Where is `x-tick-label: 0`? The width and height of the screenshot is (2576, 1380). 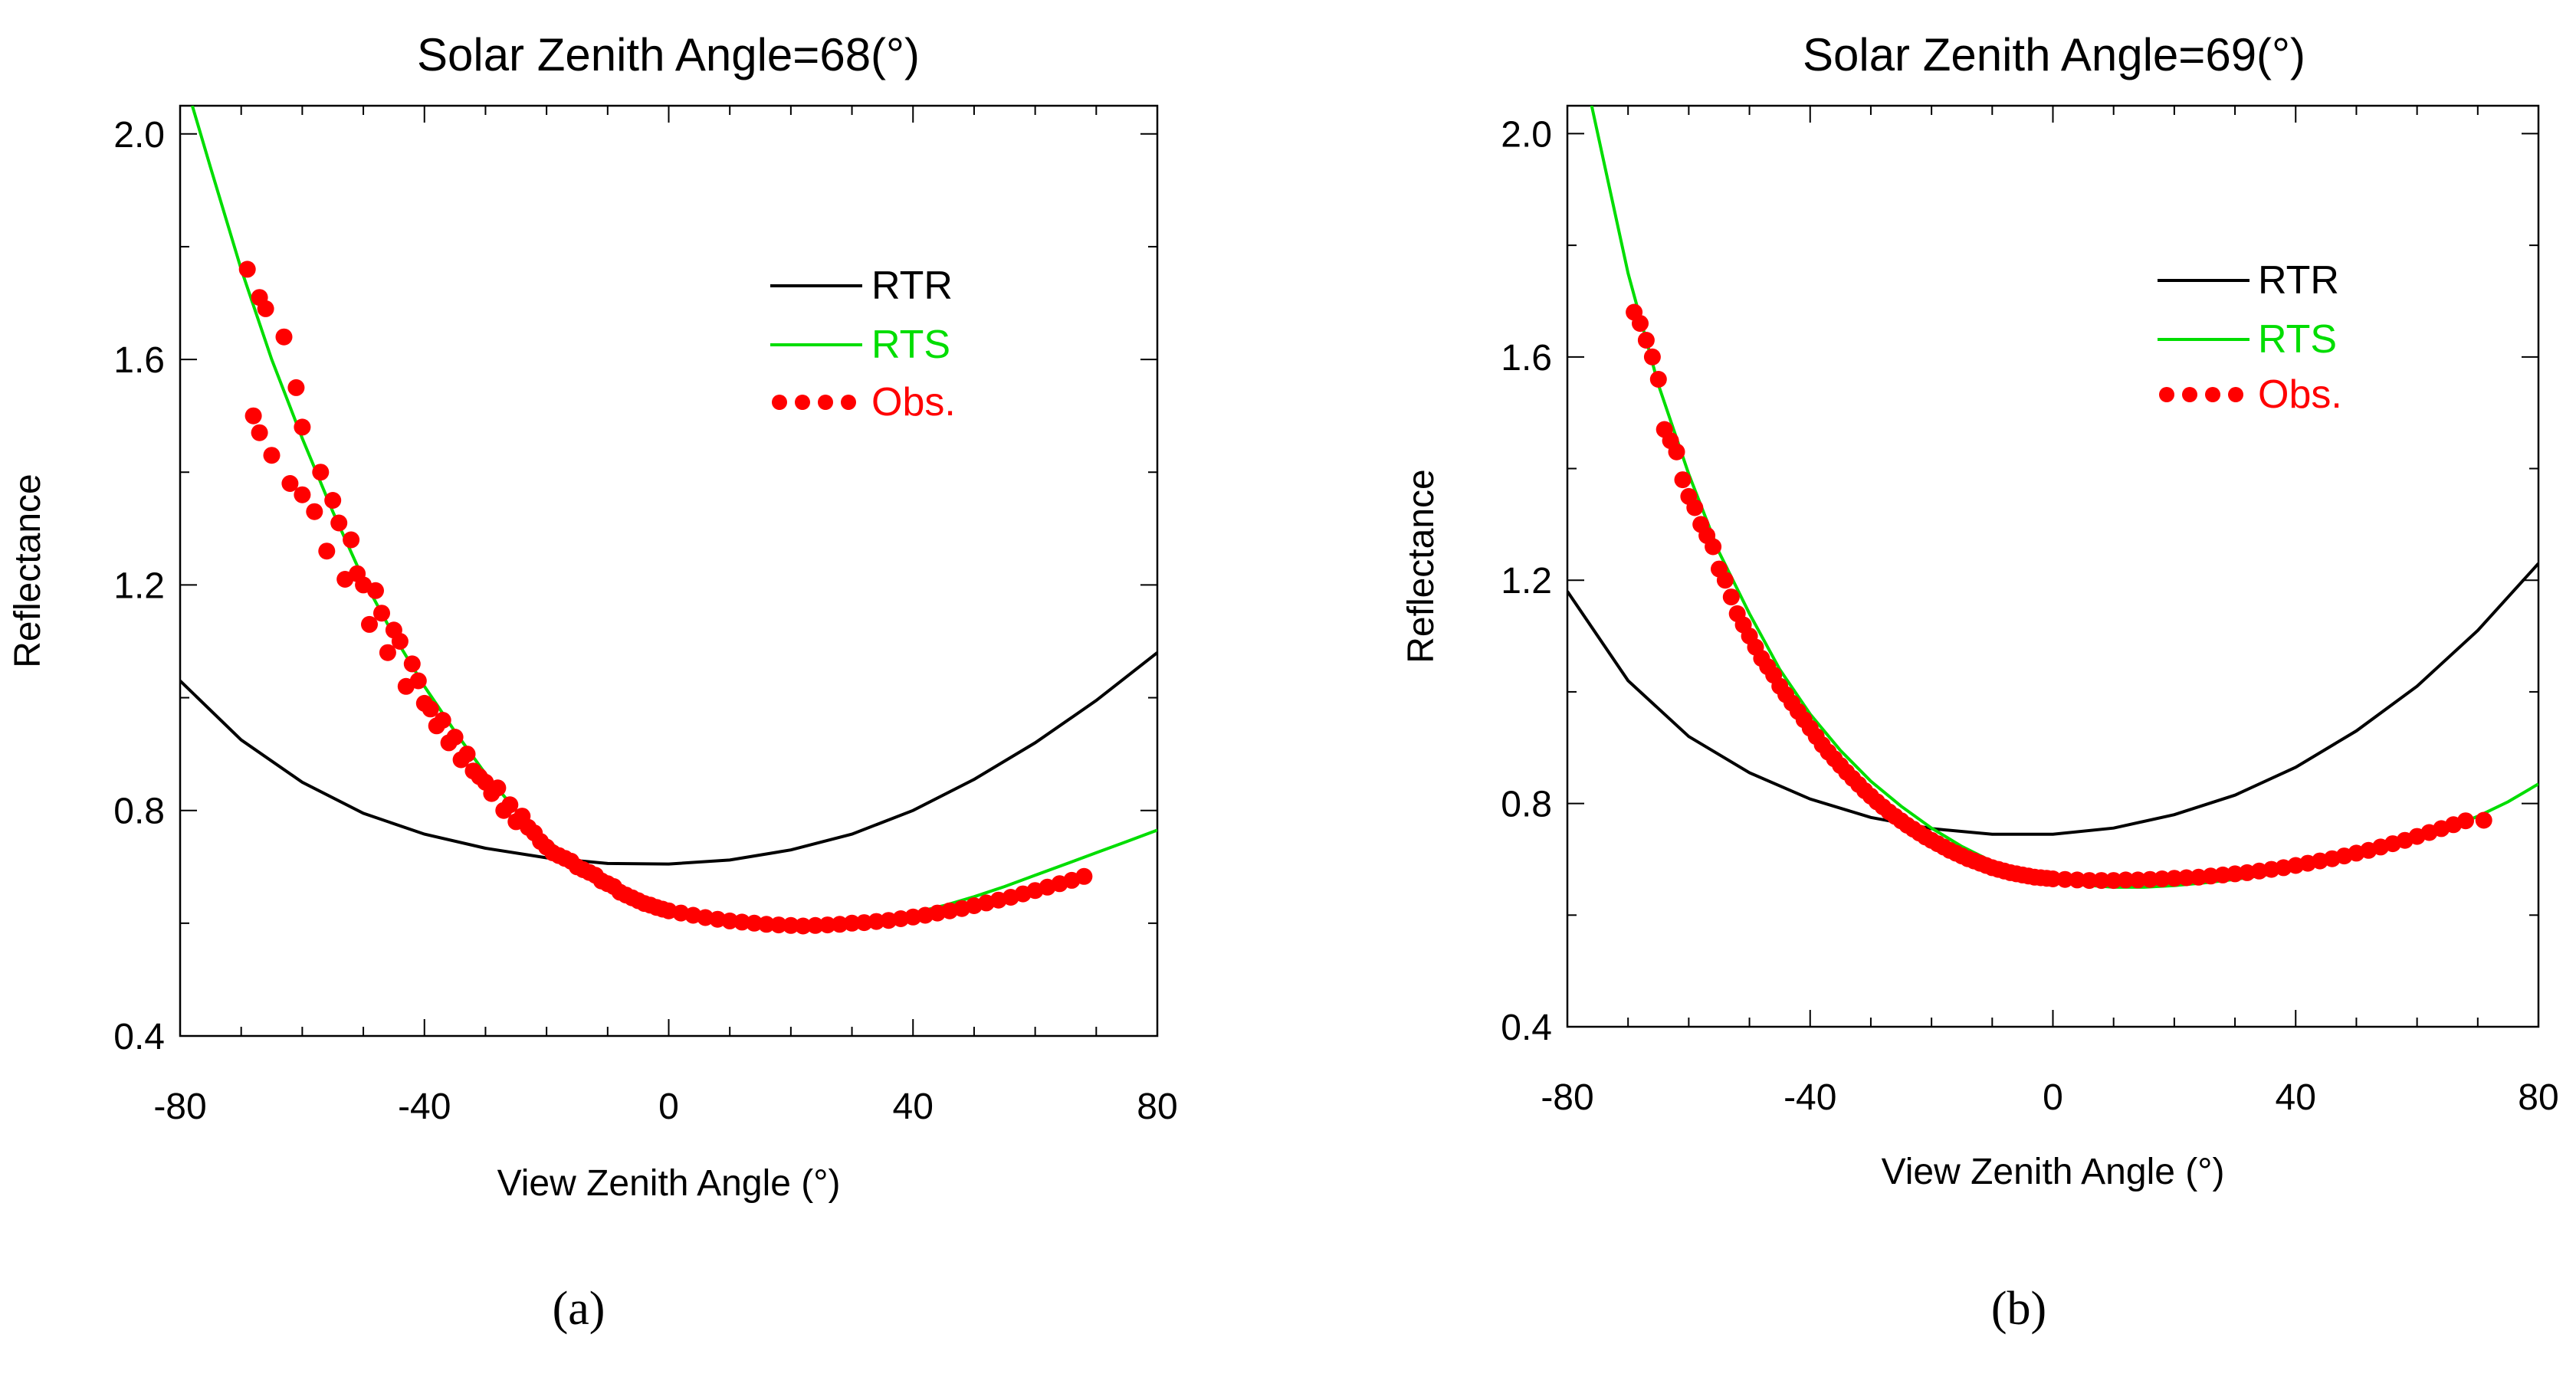
x-tick-label: 0 is located at coordinates (2053, 1097).